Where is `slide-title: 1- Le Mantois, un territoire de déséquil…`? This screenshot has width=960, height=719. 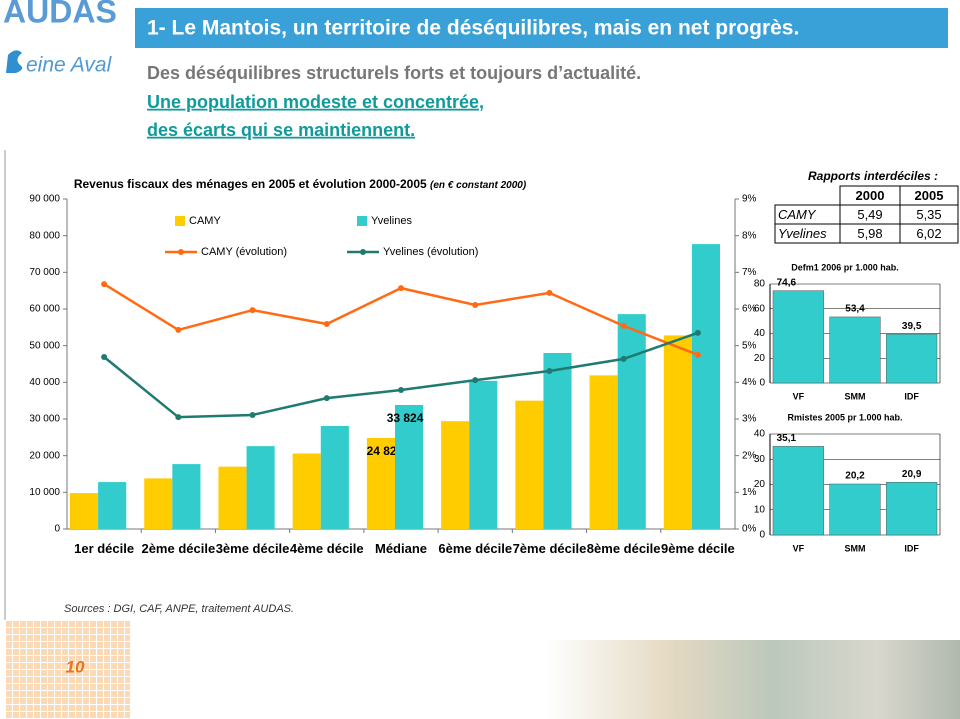 slide-title: 1- Le Mantois, un territoire de déséquil… is located at coordinates (473, 28).